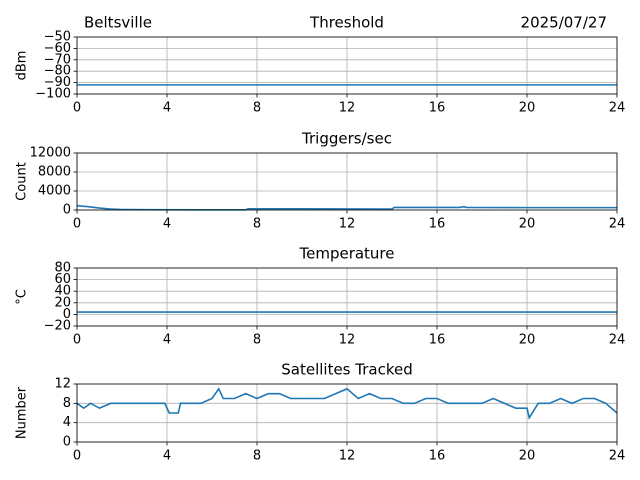 The width and height of the screenshot is (640, 480). I want to click on y-tick-label: 12, so click(62, 384).